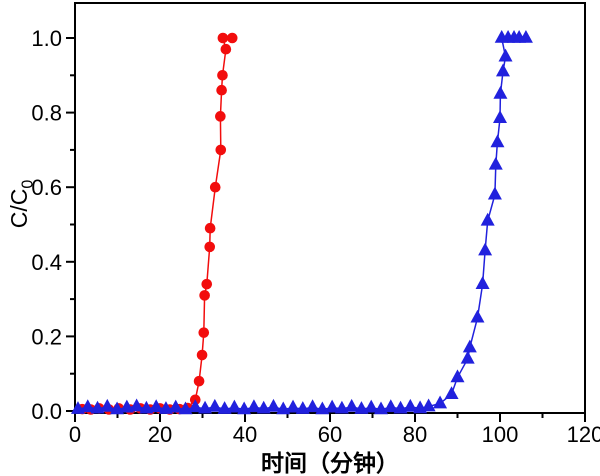 The image size is (600, 476). I want to click on y-tick-label: 0.0, so click(46, 411).